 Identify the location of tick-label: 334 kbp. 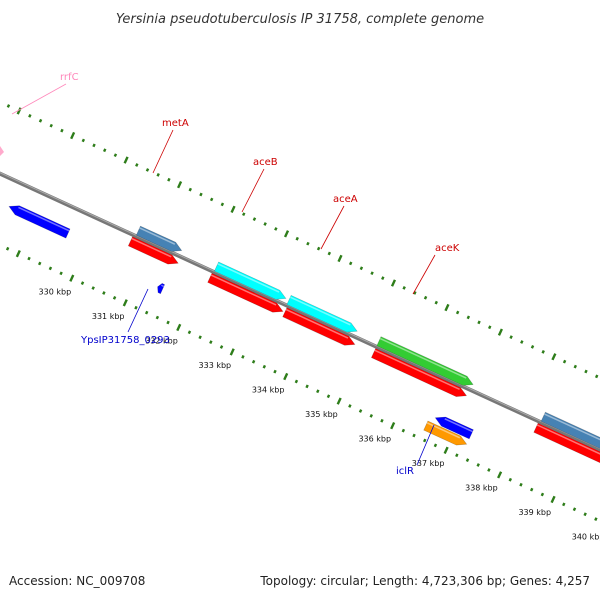
(268, 390).